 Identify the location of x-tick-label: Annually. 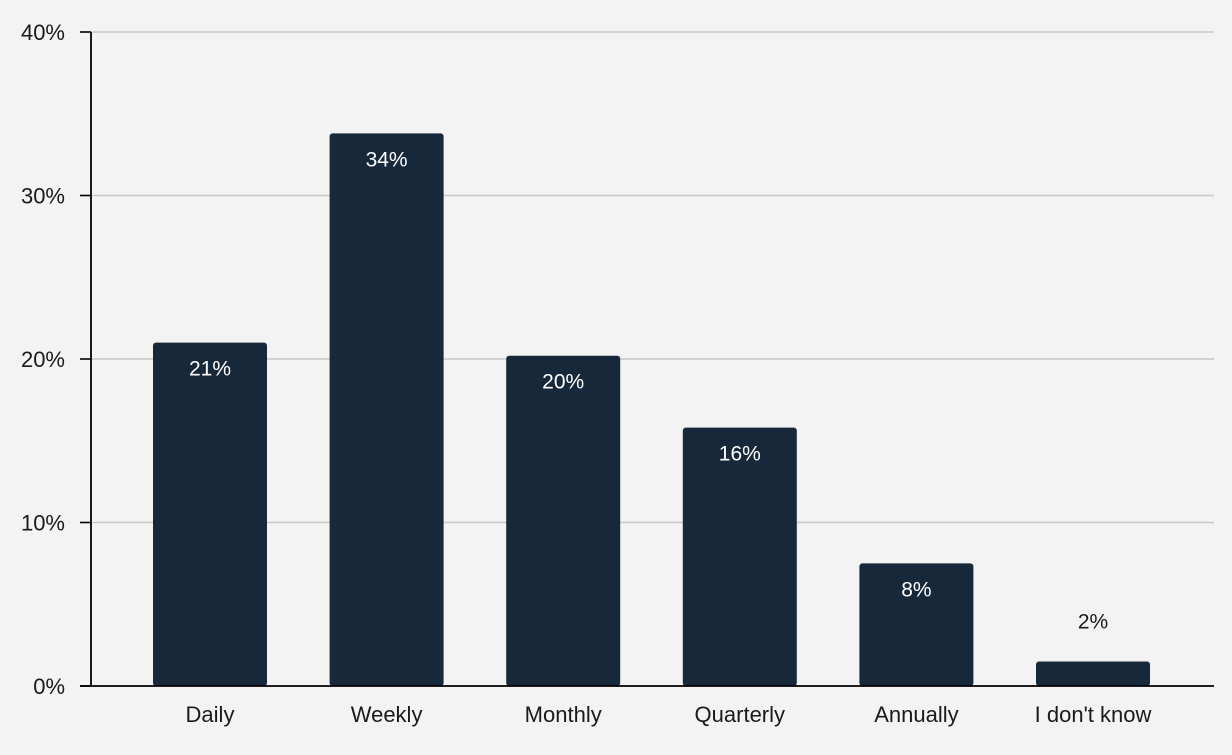
(916, 714).